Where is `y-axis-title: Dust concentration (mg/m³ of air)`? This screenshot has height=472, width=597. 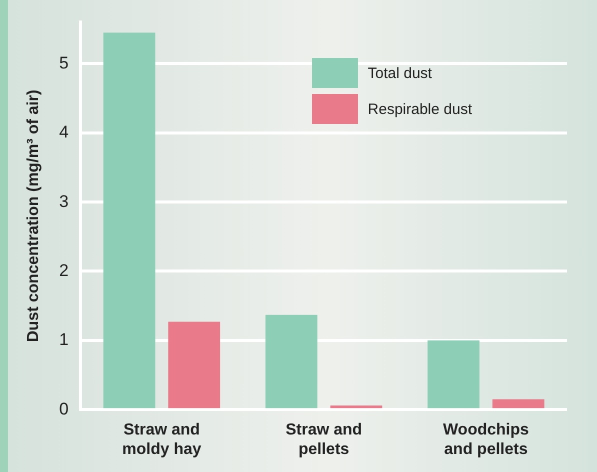 y-axis-title: Dust concentration (mg/m³ of air) is located at coordinates (33, 216).